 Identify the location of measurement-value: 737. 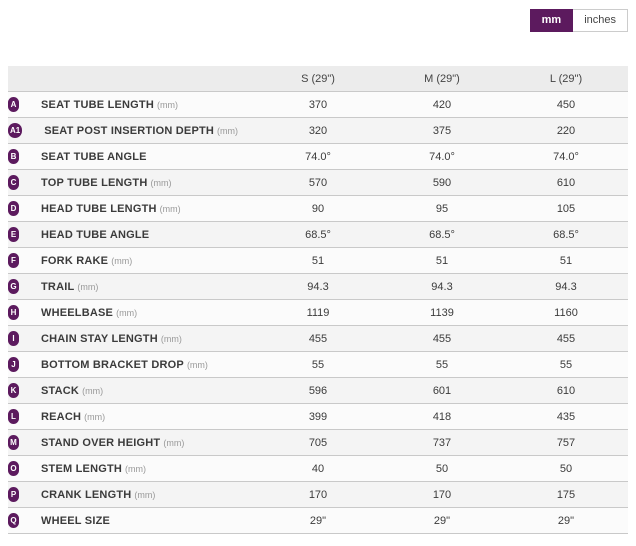
(442, 442).